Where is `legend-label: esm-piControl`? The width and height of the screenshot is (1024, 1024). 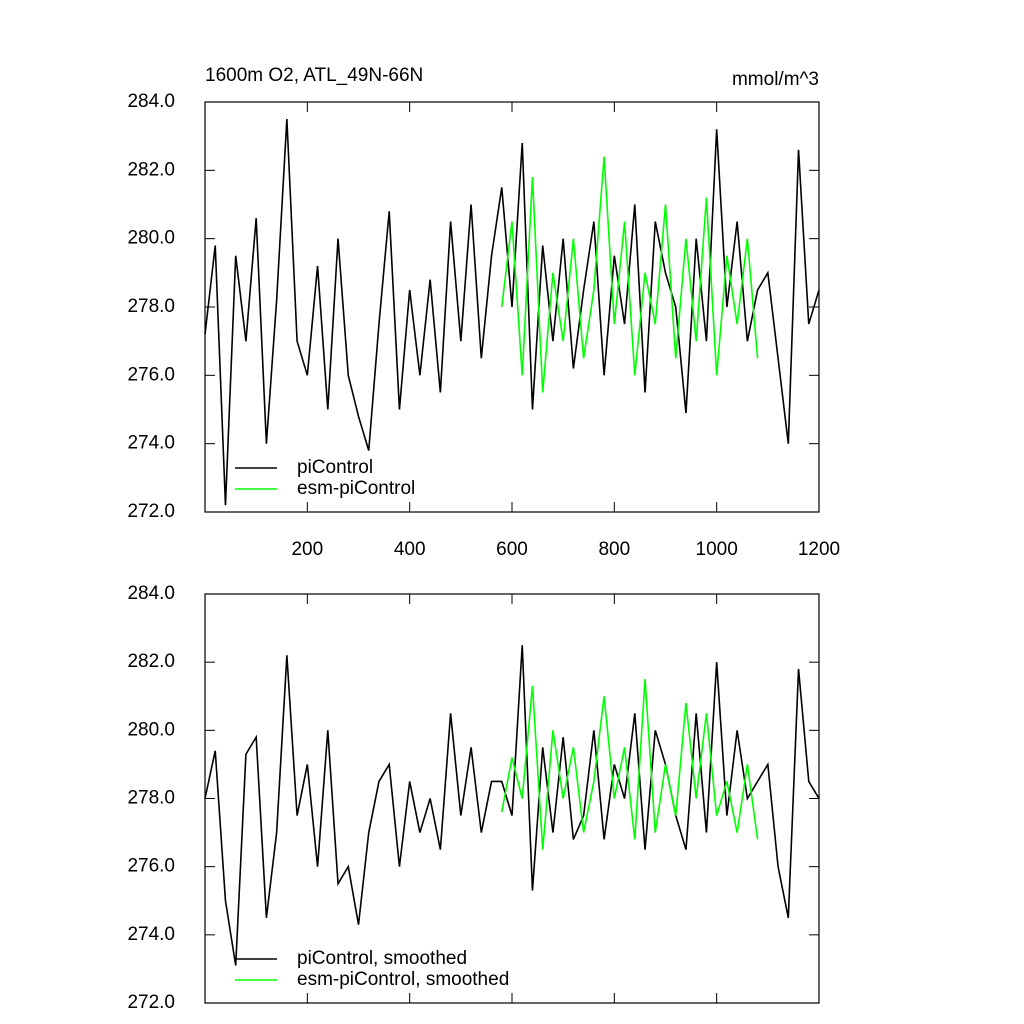 legend-label: esm-piControl is located at coordinates (356, 488).